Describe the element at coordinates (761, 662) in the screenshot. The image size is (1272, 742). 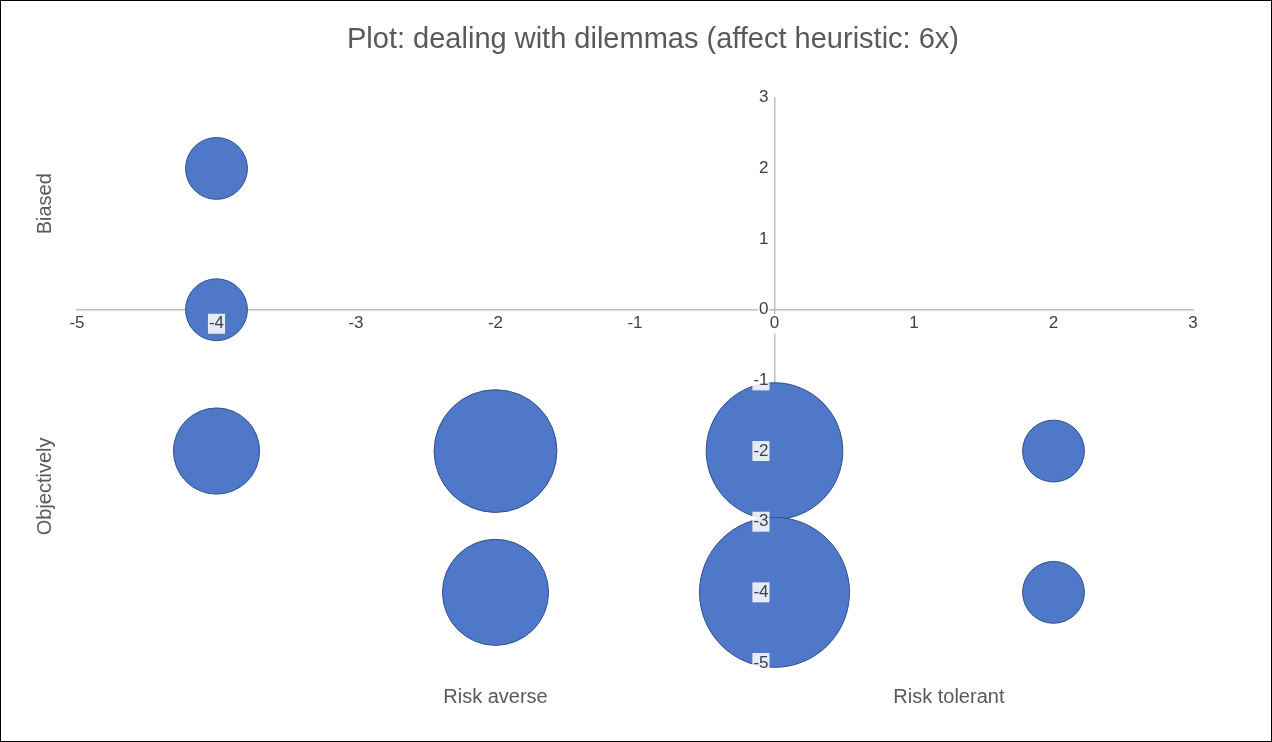
I see `y-tick-label: -5` at that location.